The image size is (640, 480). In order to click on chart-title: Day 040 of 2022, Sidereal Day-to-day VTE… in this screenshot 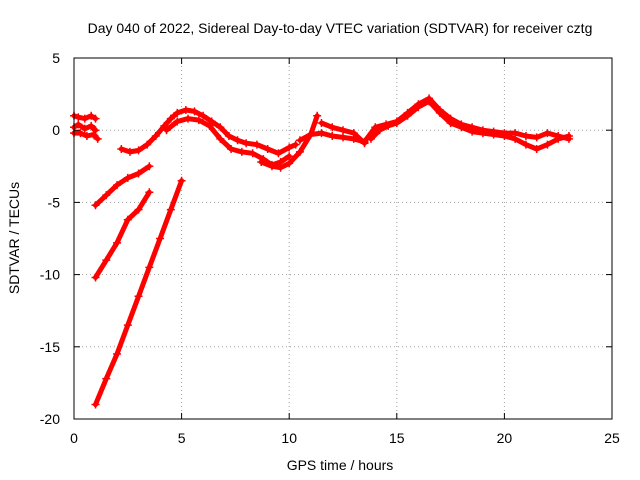, I will do `click(340, 28)`.